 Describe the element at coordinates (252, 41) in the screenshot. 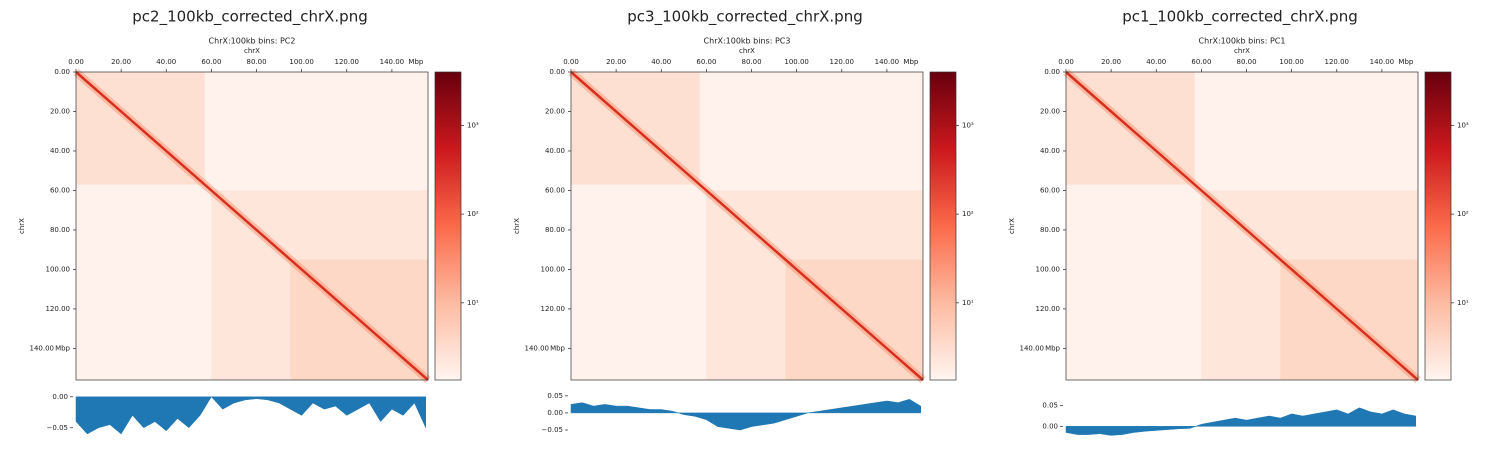

I see `heatmap-title: ChrX:100kb bins: PC2` at that location.